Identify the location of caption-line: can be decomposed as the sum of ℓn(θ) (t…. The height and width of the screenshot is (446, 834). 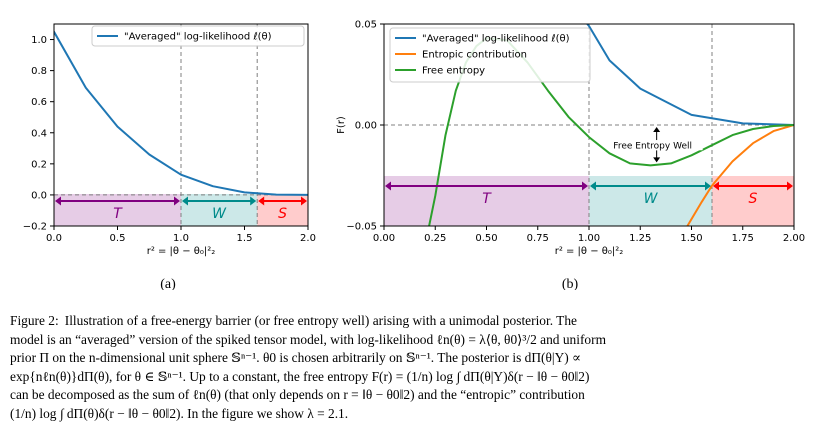
(297, 395).